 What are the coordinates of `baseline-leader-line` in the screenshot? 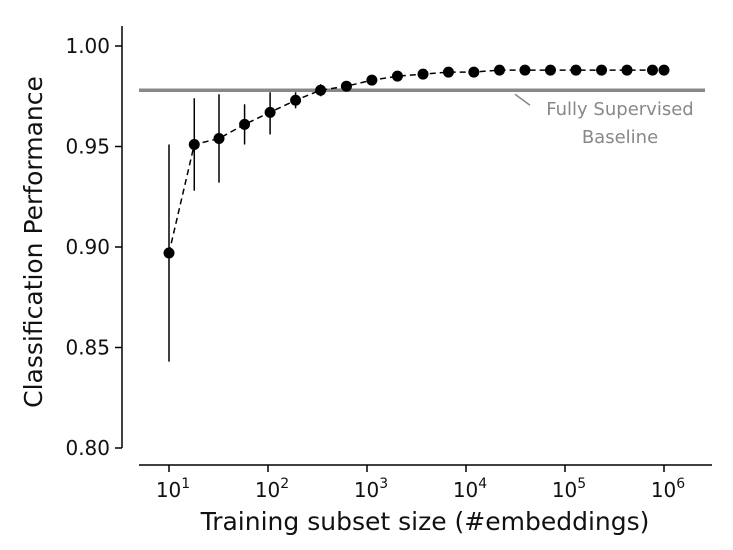 It's located at (522, 99).